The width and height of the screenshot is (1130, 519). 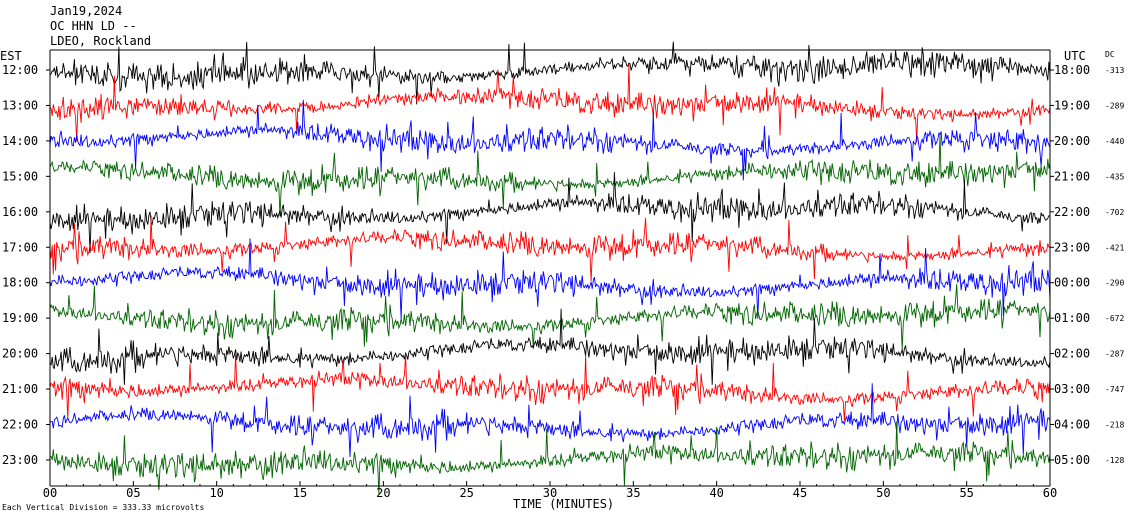 What do you see at coordinates (20, 212) in the screenshot?
I see `est-tick-label: 16:00` at bounding box center [20, 212].